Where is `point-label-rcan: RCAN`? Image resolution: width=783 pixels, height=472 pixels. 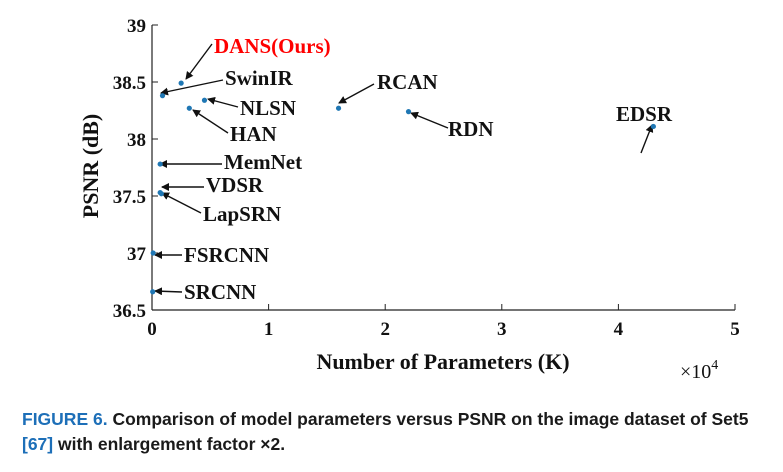 point-label-rcan: RCAN is located at coordinates (407, 82).